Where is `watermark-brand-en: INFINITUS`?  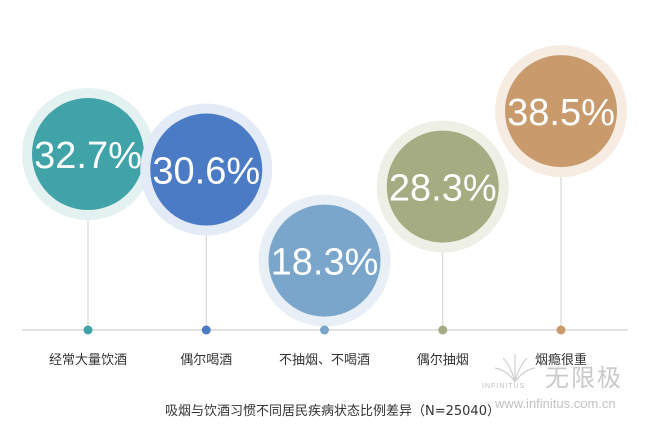
watermark-brand-en: INFINITUS is located at coordinates (504, 386).